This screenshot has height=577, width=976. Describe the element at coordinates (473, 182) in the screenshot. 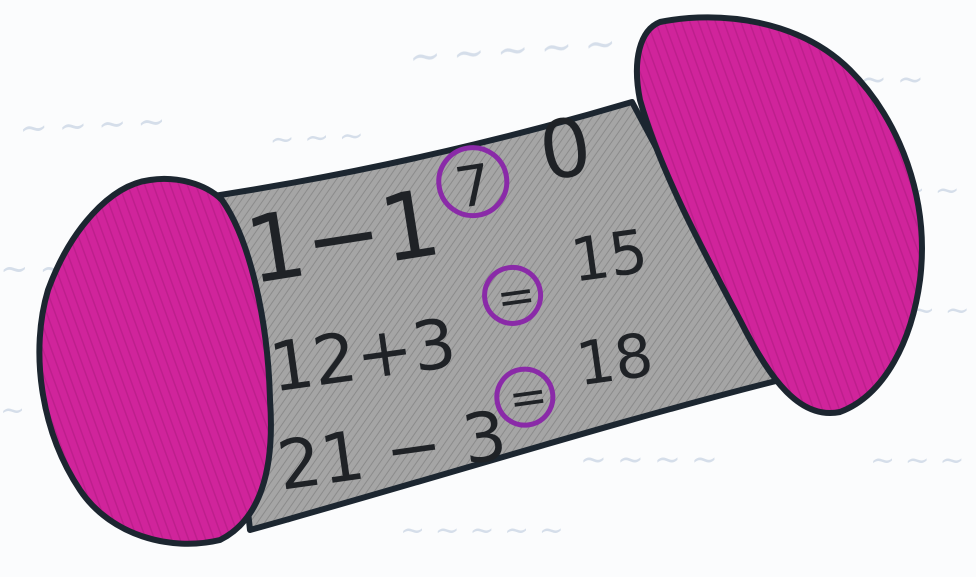

I see `equation-1-sign-circle` at that location.